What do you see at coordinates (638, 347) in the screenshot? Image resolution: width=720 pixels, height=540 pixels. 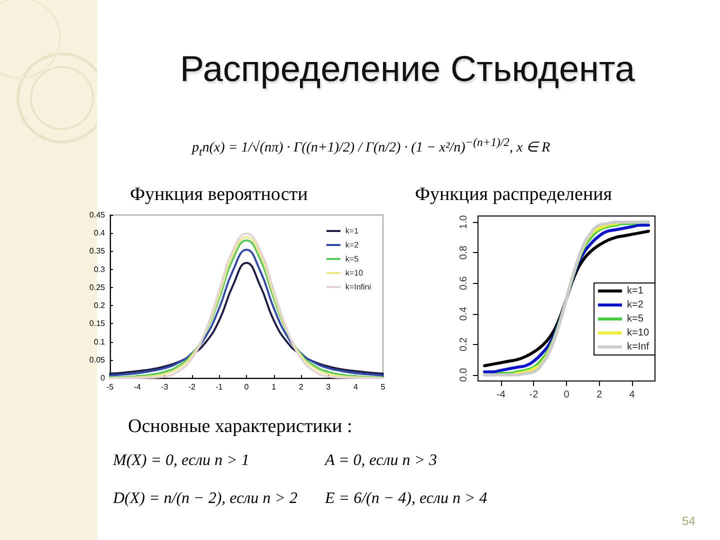 I see `legend-label: k=Inf` at bounding box center [638, 347].